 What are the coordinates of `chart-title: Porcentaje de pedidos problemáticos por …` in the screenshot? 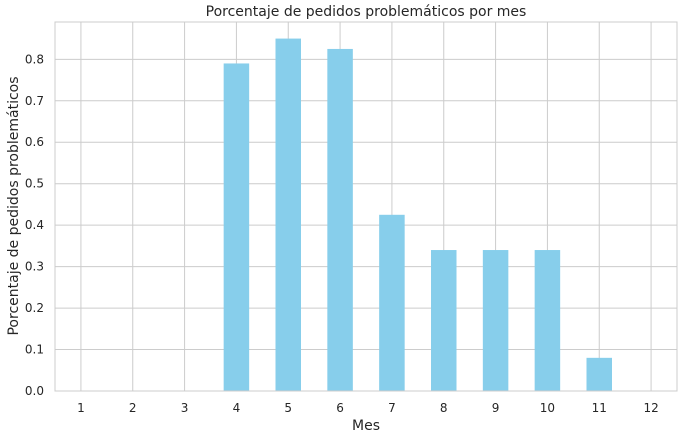 It's located at (366, 12).